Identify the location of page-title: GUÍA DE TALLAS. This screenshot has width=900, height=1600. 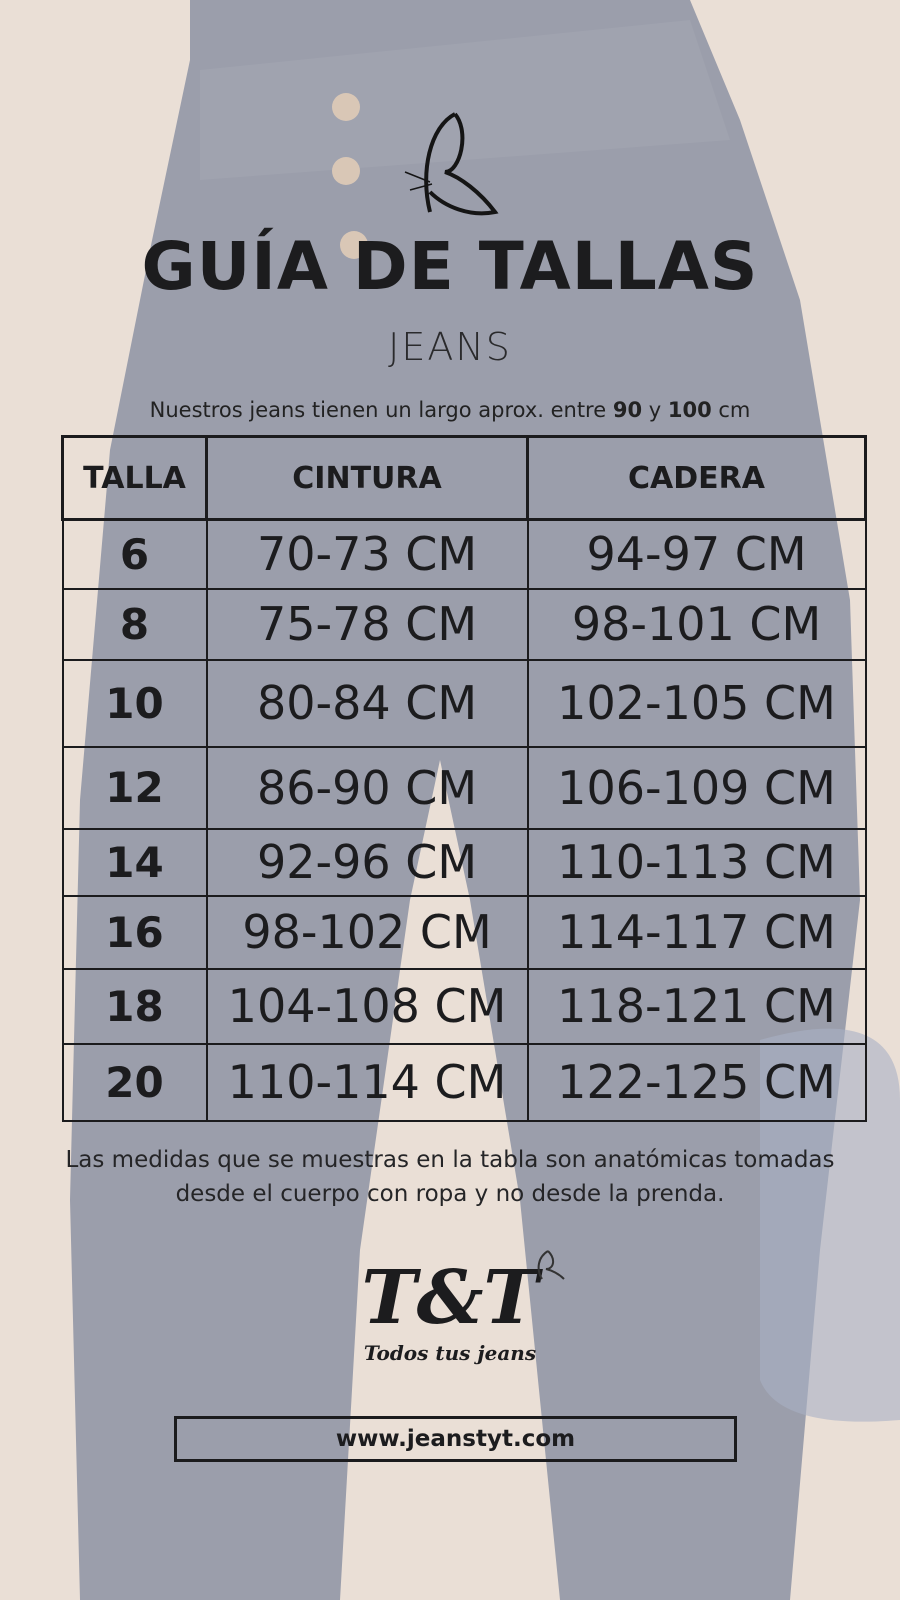
(450, 266).